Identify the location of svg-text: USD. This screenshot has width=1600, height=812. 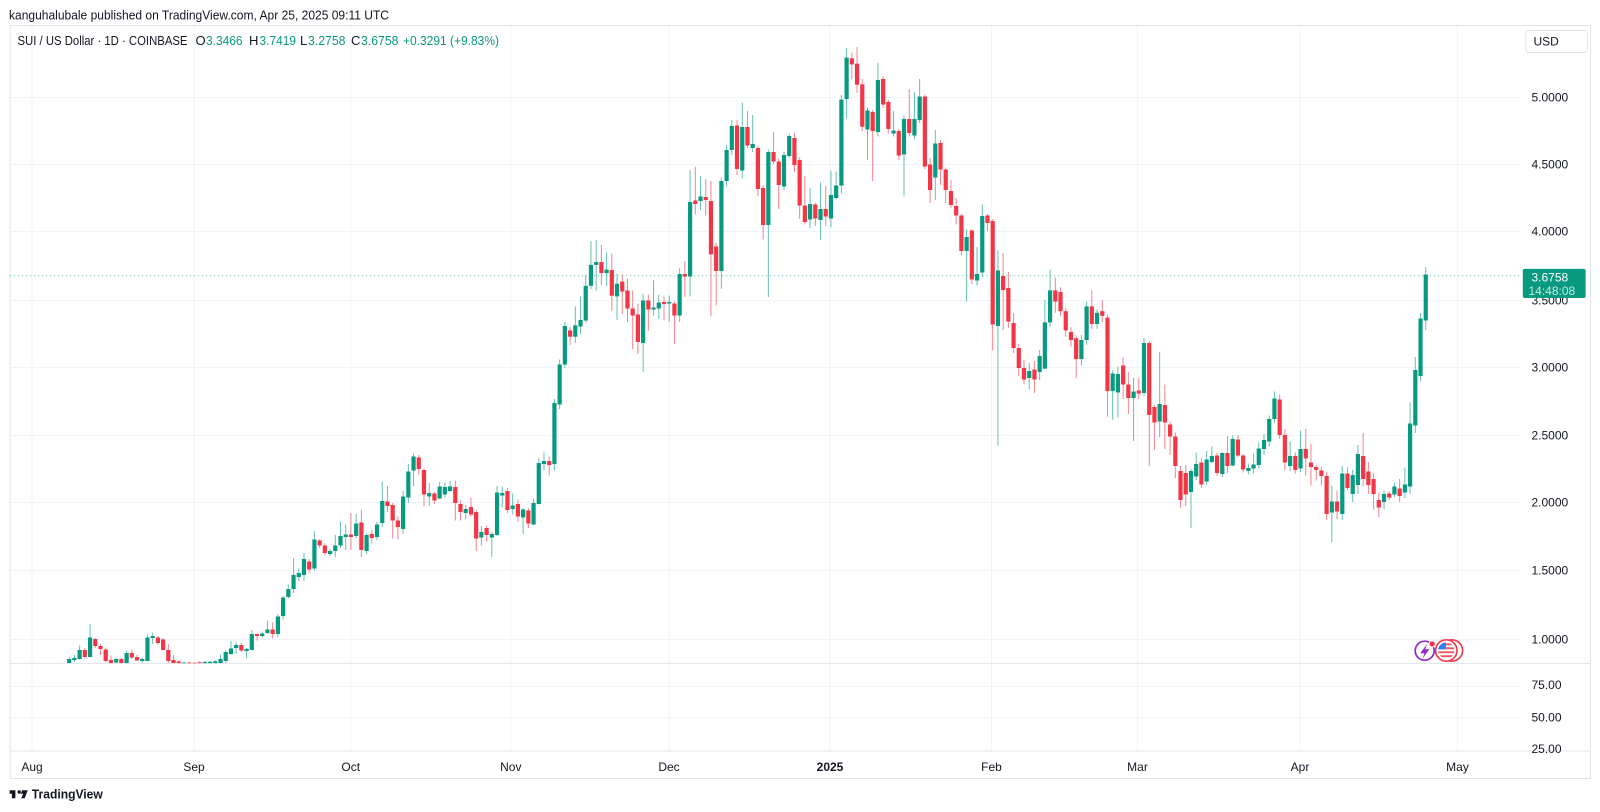
(1547, 42).